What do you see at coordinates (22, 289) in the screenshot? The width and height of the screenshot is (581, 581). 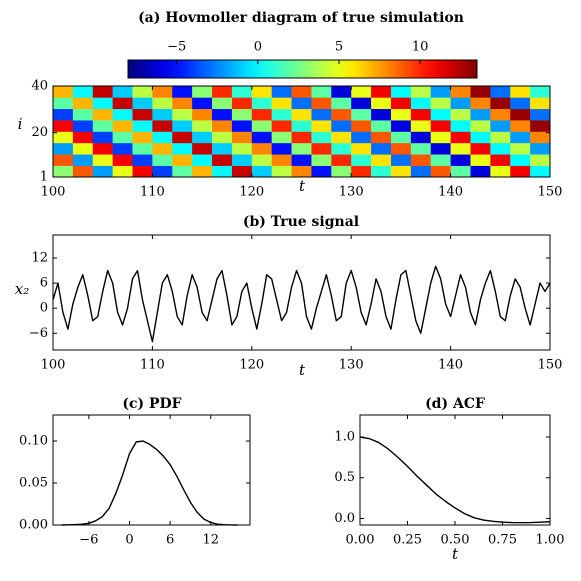 I see `y-axis-label: x₂` at bounding box center [22, 289].